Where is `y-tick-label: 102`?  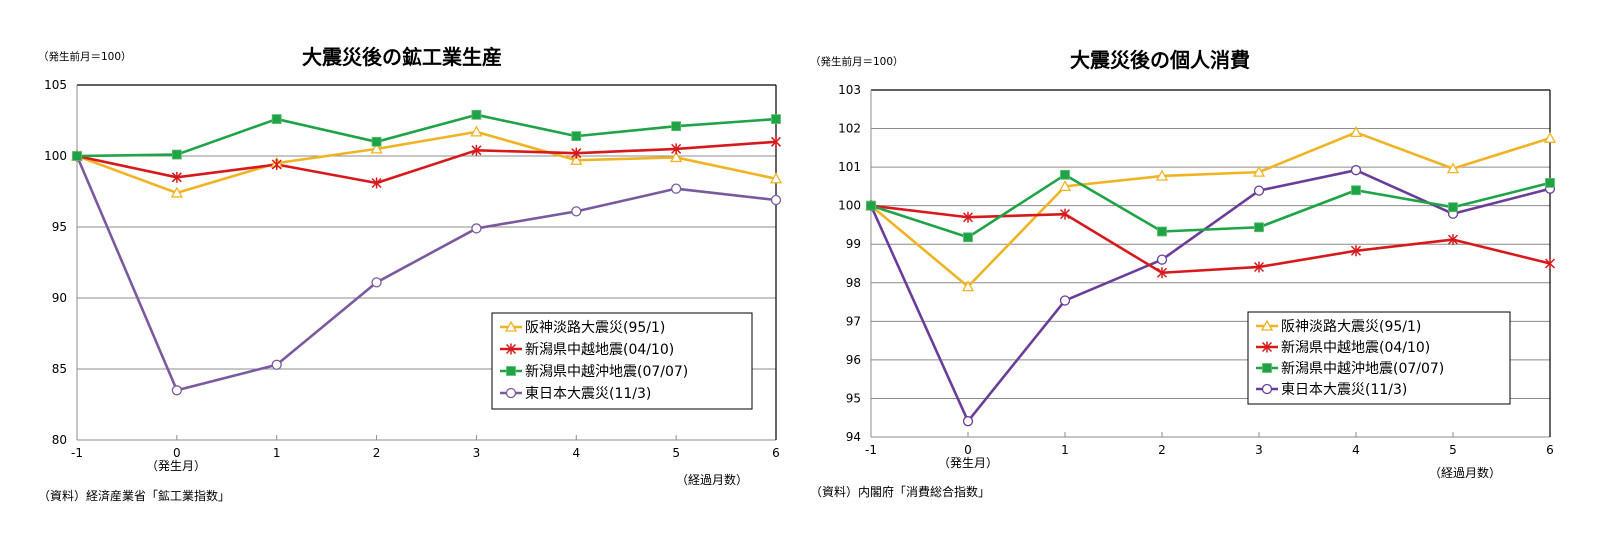 y-tick-label: 102 is located at coordinates (849, 129).